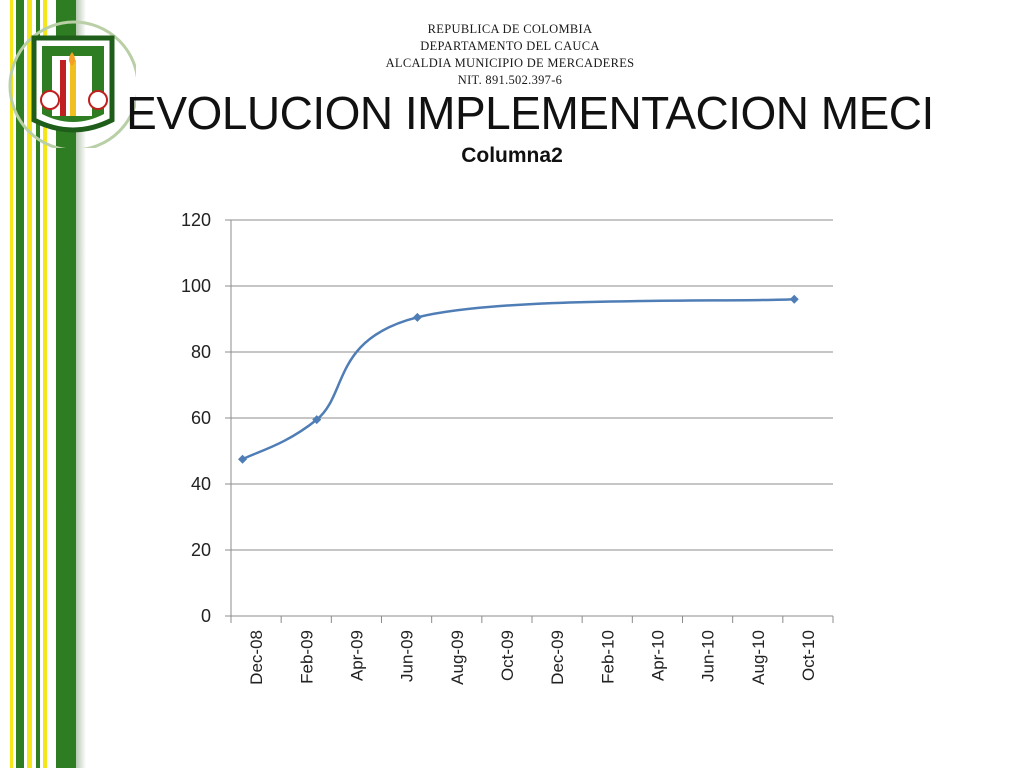 Image resolution: width=1024 pixels, height=768 pixels. What do you see at coordinates (657, 655) in the screenshot?
I see `x-tick-label: Apr-10` at bounding box center [657, 655].